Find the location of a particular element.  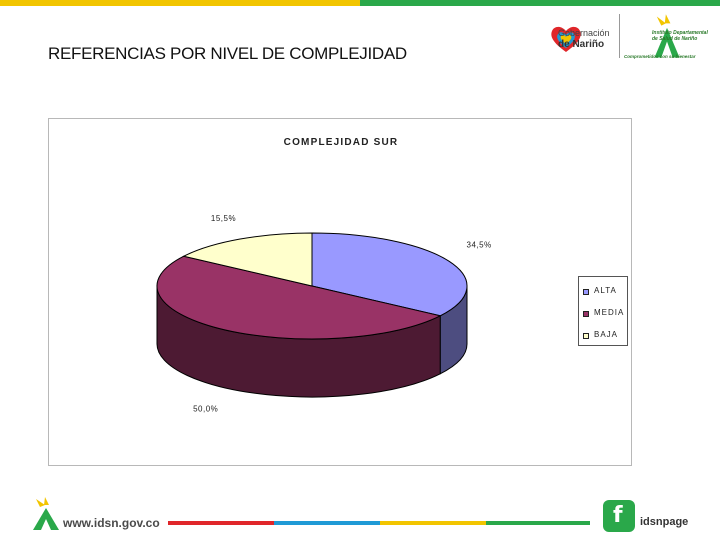

facebook-icon: f is located at coordinates (619, 516).